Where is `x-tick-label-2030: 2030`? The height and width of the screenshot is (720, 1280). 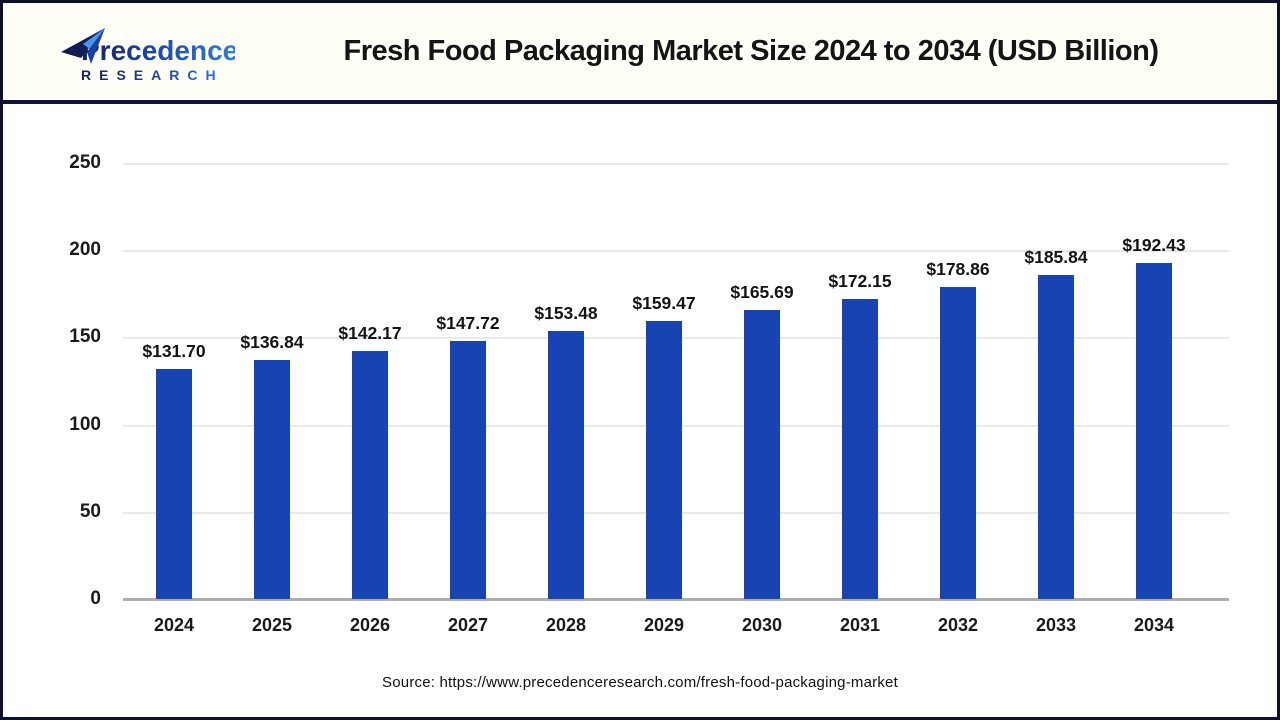 x-tick-label-2030: 2030 is located at coordinates (762, 625).